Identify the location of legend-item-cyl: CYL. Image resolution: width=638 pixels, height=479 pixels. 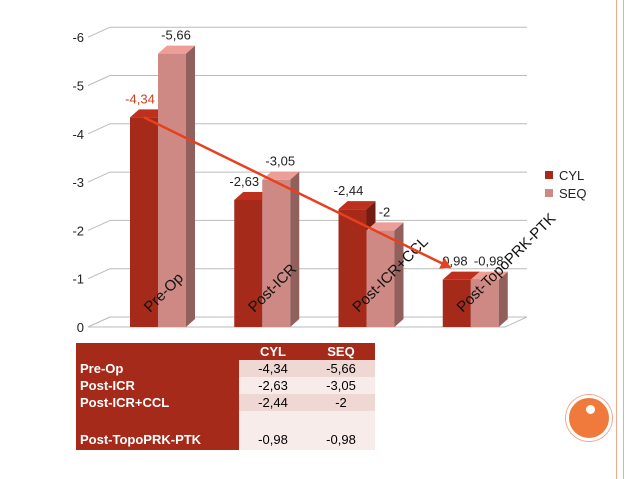
(565, 175).